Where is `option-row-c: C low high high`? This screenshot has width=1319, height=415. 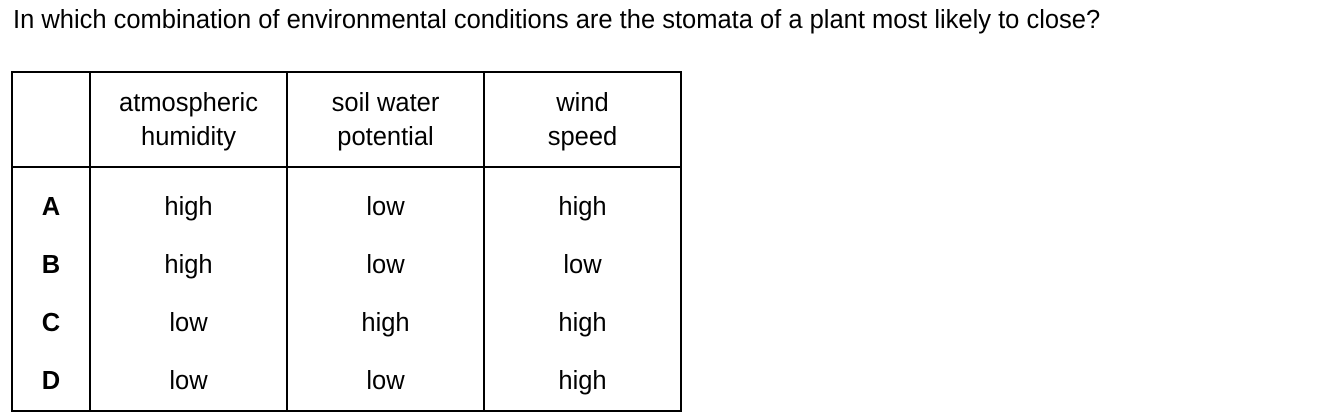 option-row-c: C low high high is located at coordinates (346, 323).